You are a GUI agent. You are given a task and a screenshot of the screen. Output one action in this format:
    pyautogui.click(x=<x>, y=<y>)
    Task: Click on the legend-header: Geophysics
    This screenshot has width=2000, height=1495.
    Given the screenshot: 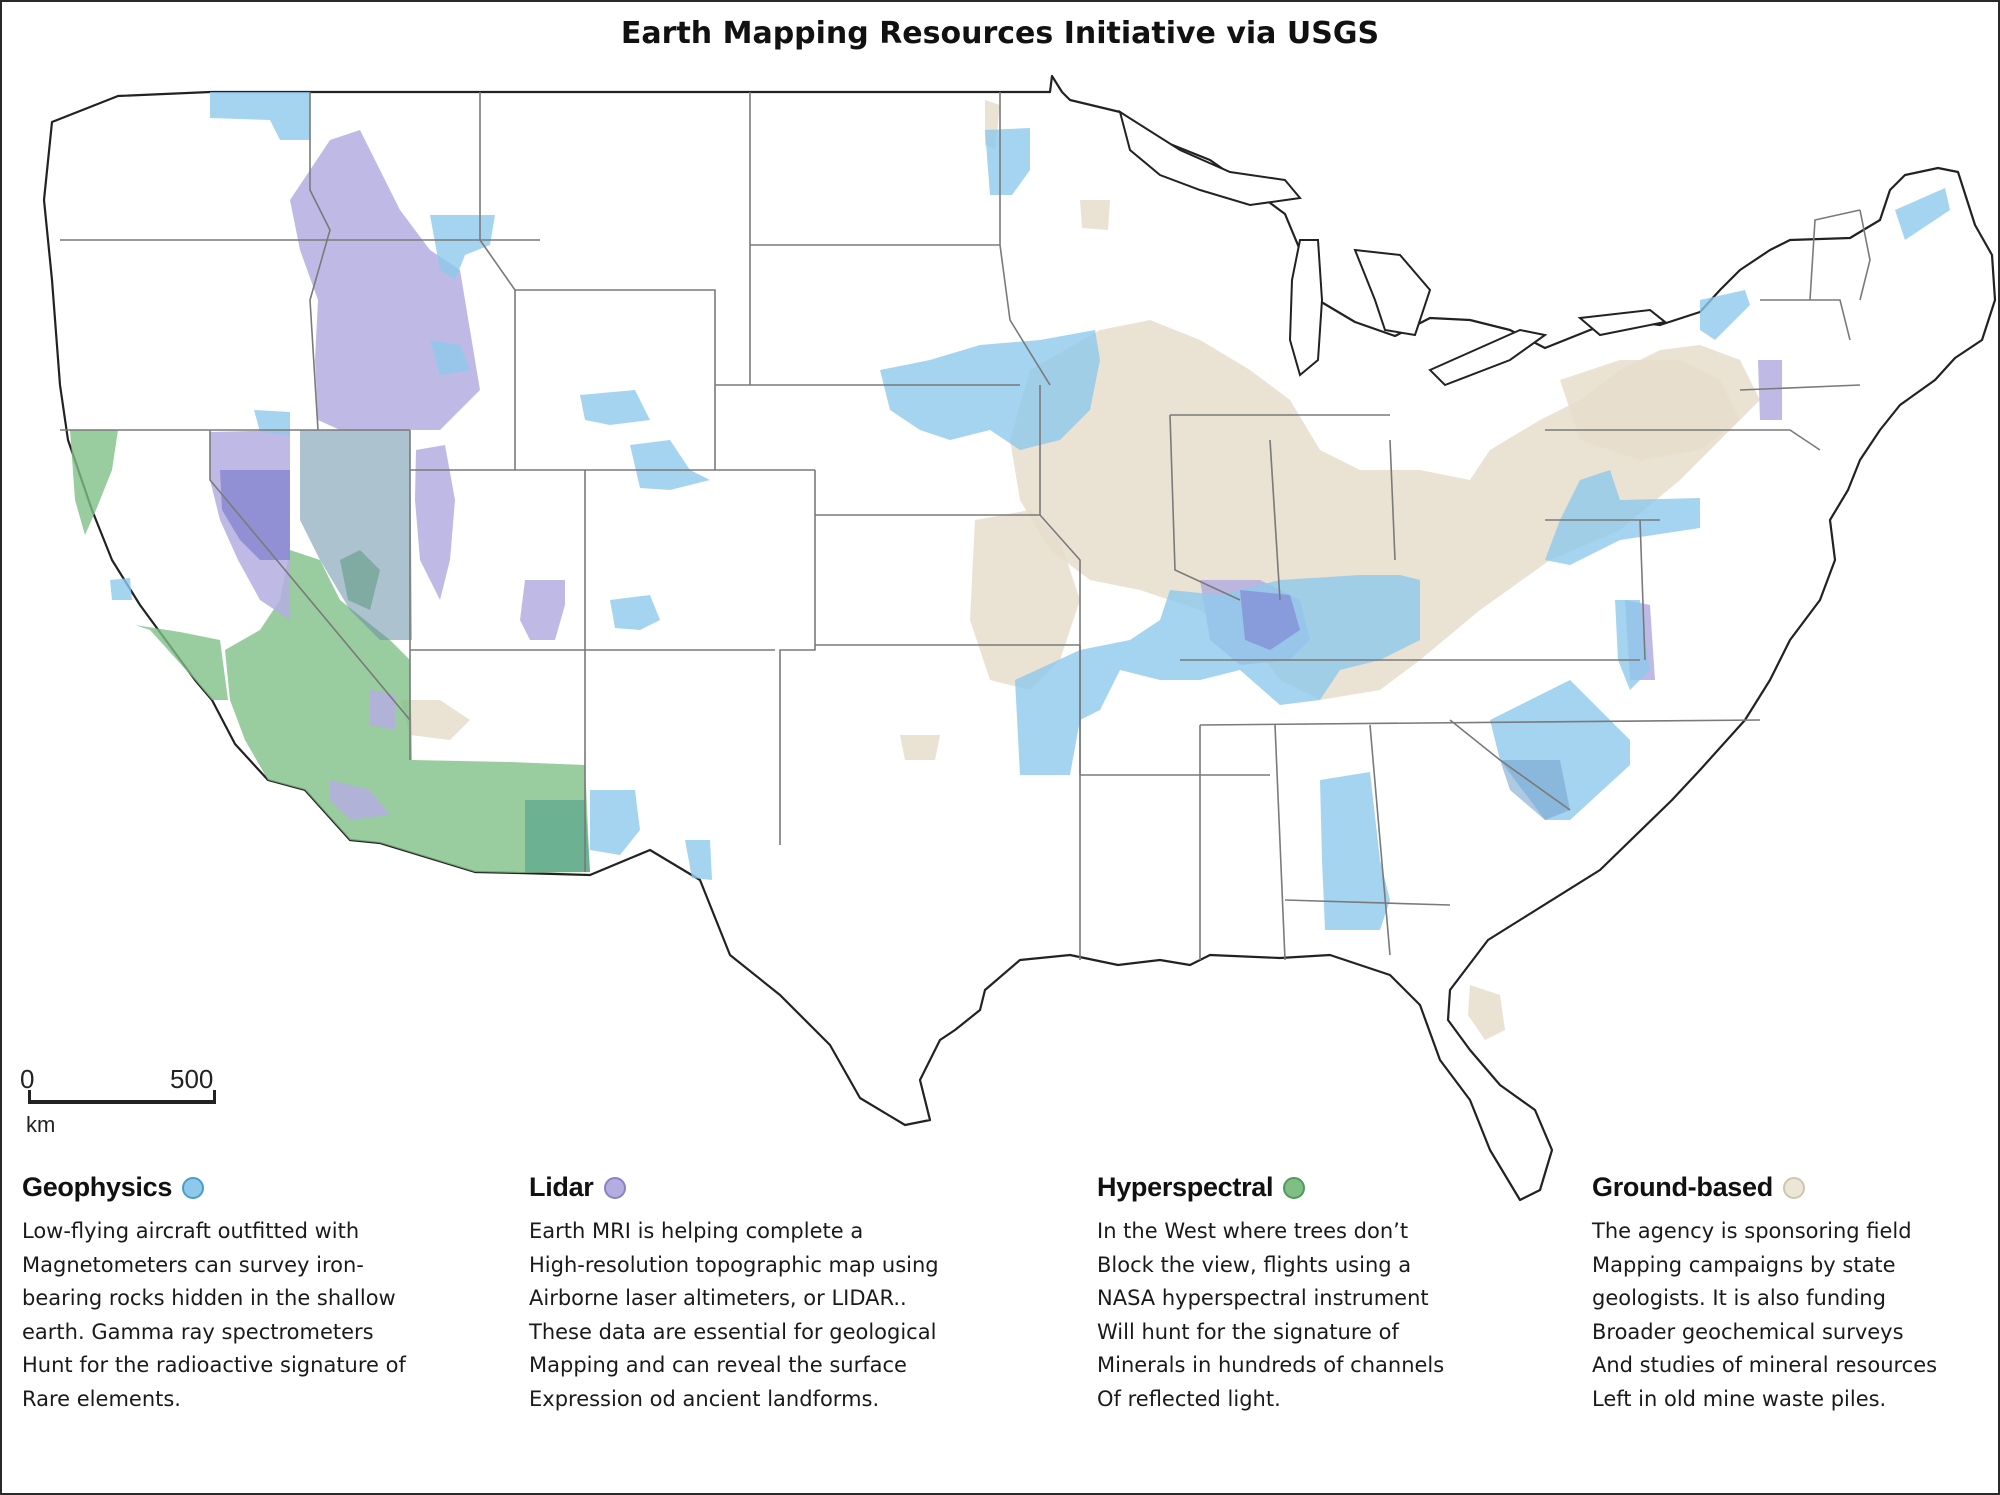 What is the action you would take?
    pyautogui.click(x=232, y=1187)
    